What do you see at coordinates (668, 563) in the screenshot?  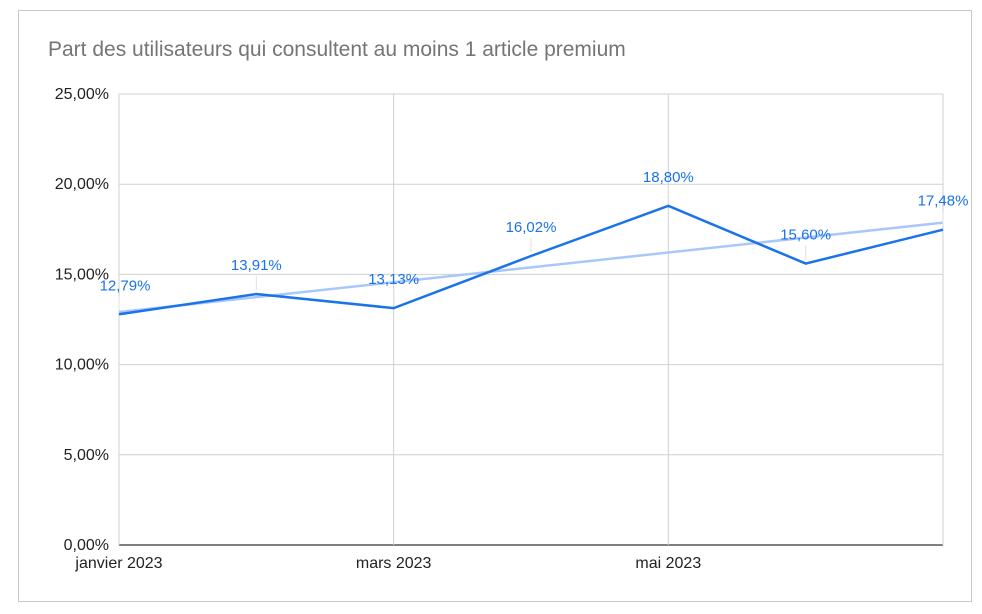 I see `x-tick-label: mai 2023` at bounding box center [668, 563].